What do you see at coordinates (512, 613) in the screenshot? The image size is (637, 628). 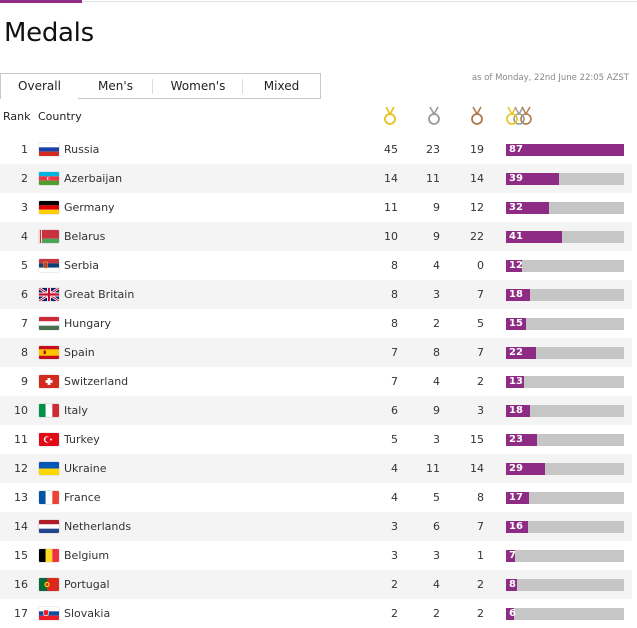 I see `total-count: 6` at bounding box center [512, 613].